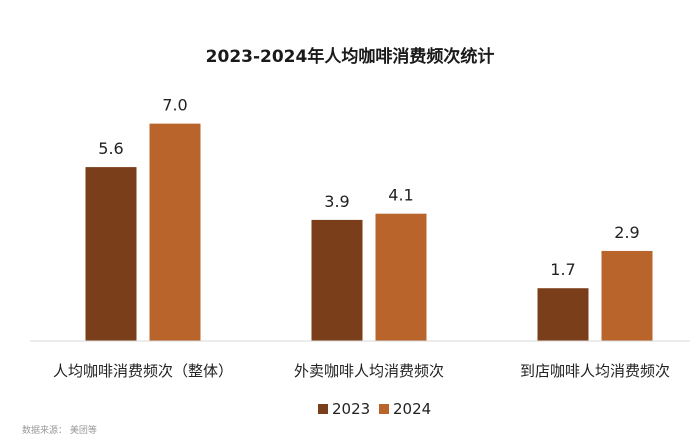 This screenshot has height=442, width=700. What do you see at coordinates (595, 371) in the screenshot?
I see `category-label-2: 到店咖啡人均消费频次` at bounding box center [595, 371].